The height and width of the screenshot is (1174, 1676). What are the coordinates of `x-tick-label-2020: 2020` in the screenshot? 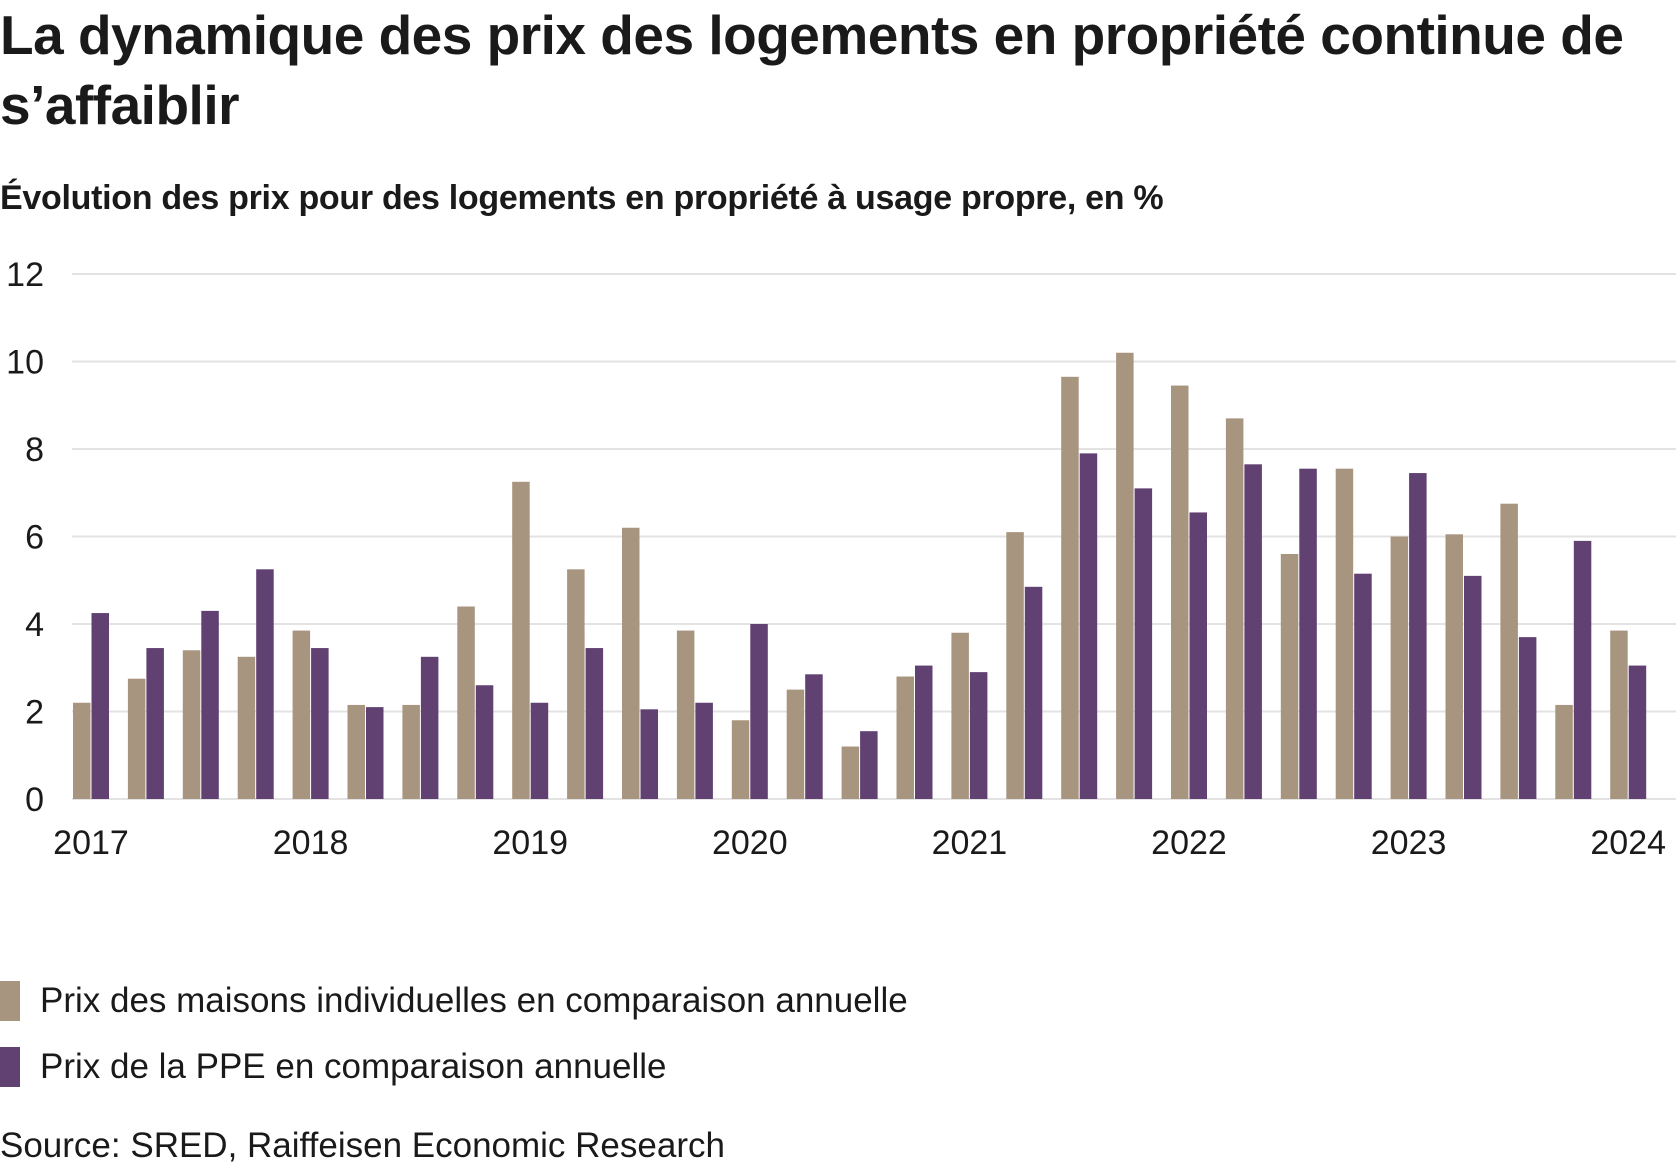 It's located at (750, 843).